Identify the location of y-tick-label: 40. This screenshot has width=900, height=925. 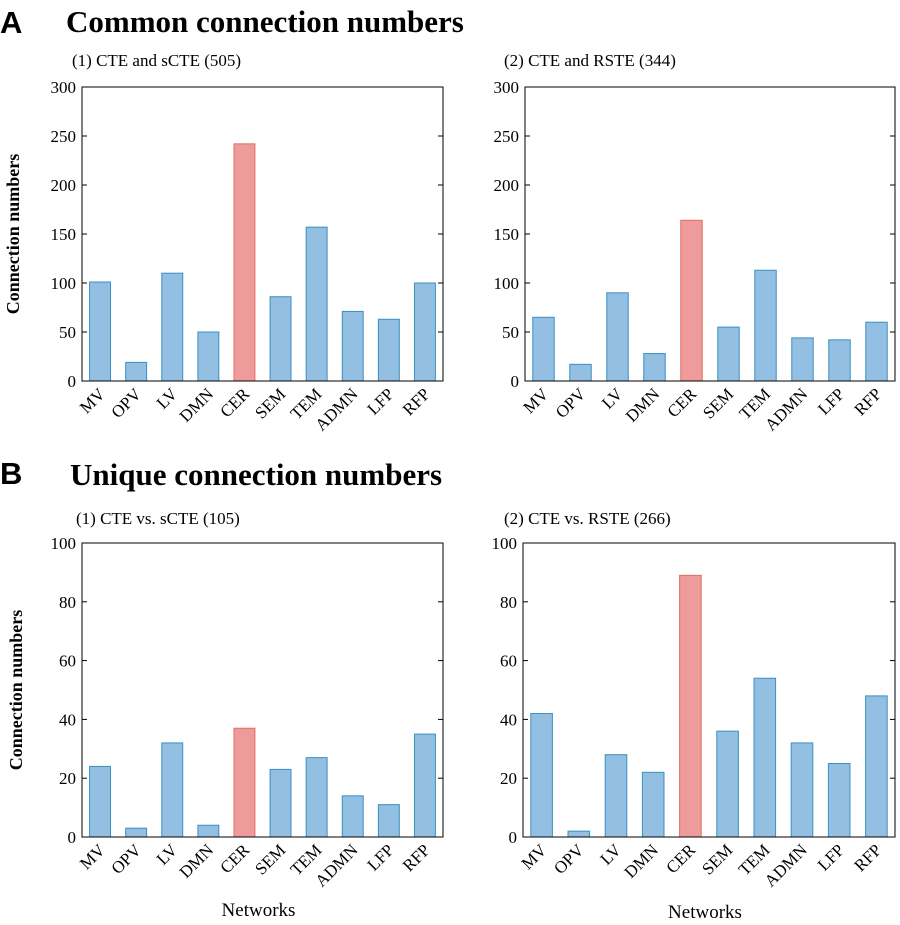
(508, 719).